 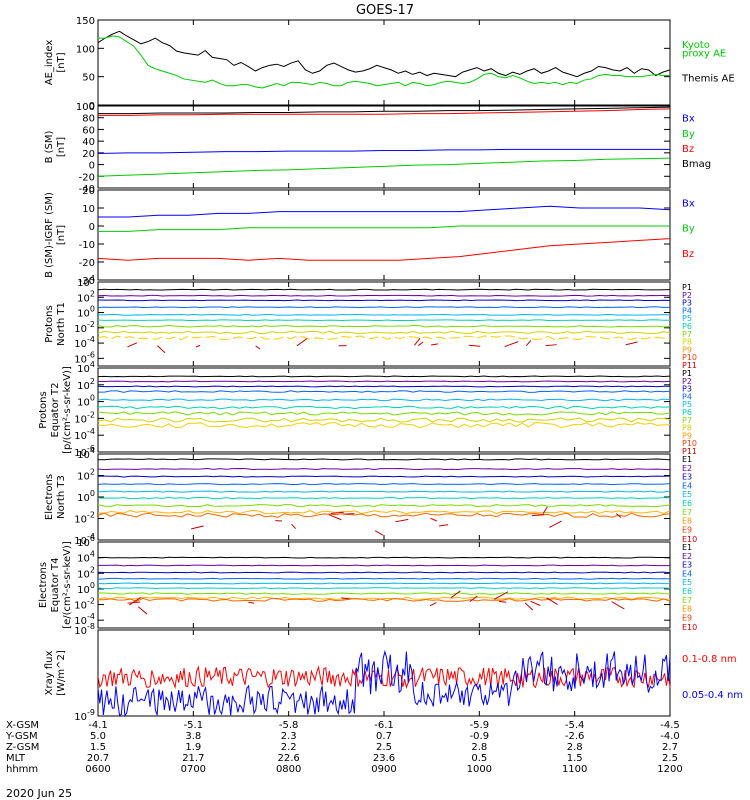 What do you see at coordinates (384, 725) in the screenshot?
I see `footer-cell: -6.1` at bounding box center [384, 725].